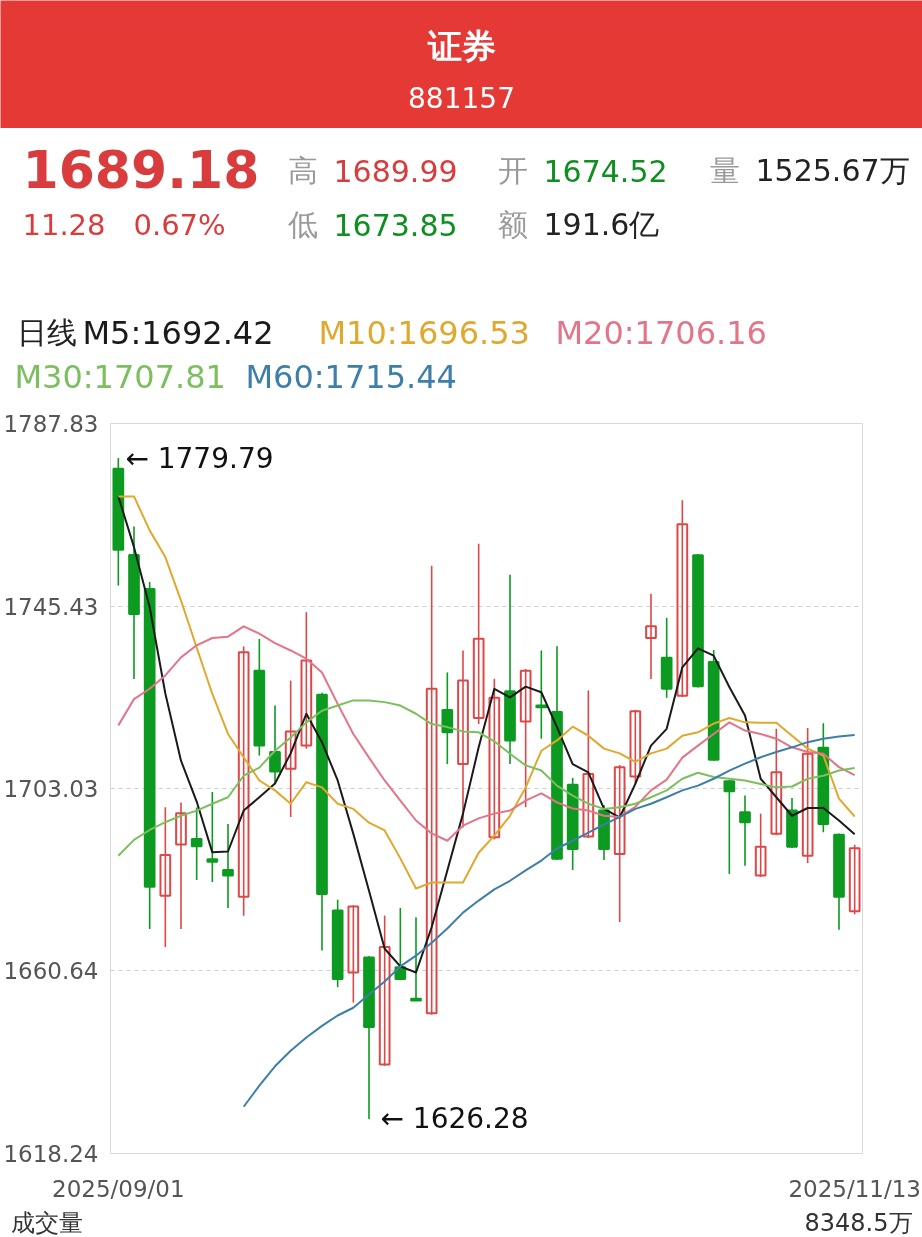  What do you see at coordinates (46, 1222) in the screenshot?
I see `text: 成交量` at bounding box center [46, 1222].